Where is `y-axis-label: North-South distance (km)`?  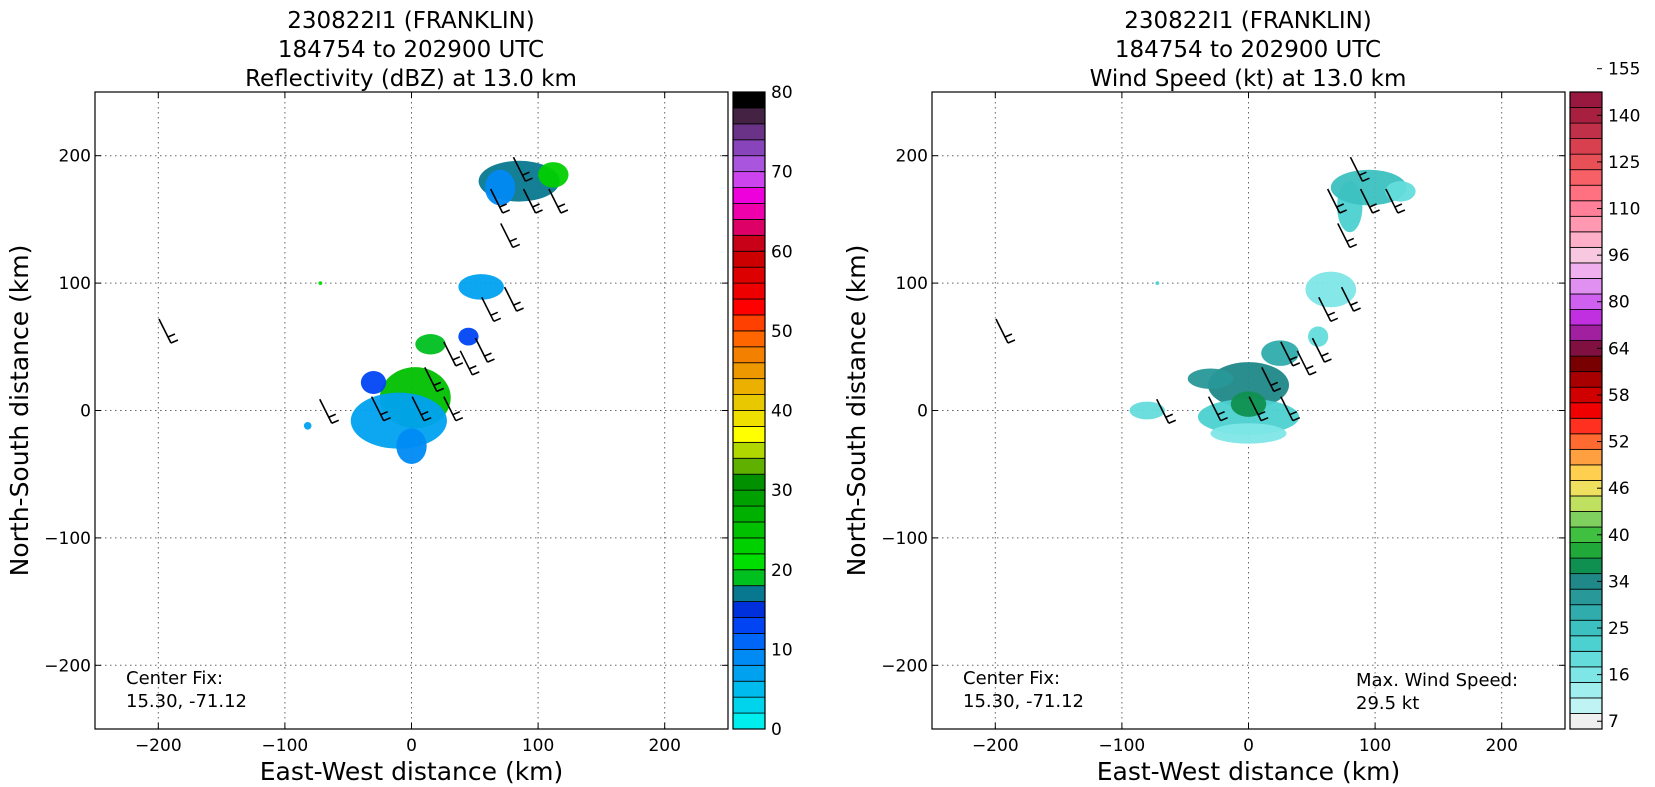
y-axis-label: North-South distance (km) is located at coordinates (19, 411).